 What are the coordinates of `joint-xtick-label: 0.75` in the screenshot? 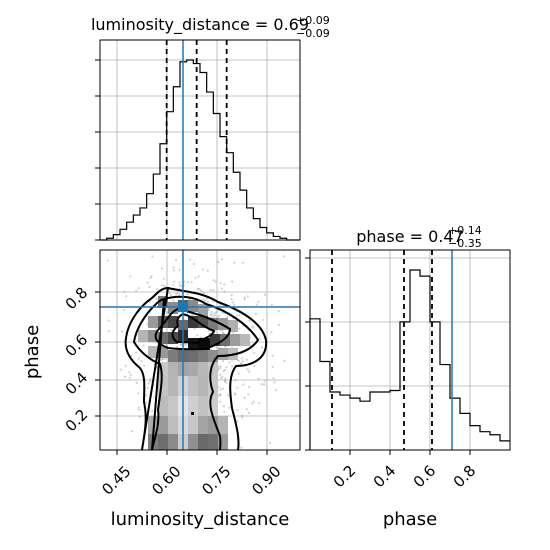 It's located at (216, 480).